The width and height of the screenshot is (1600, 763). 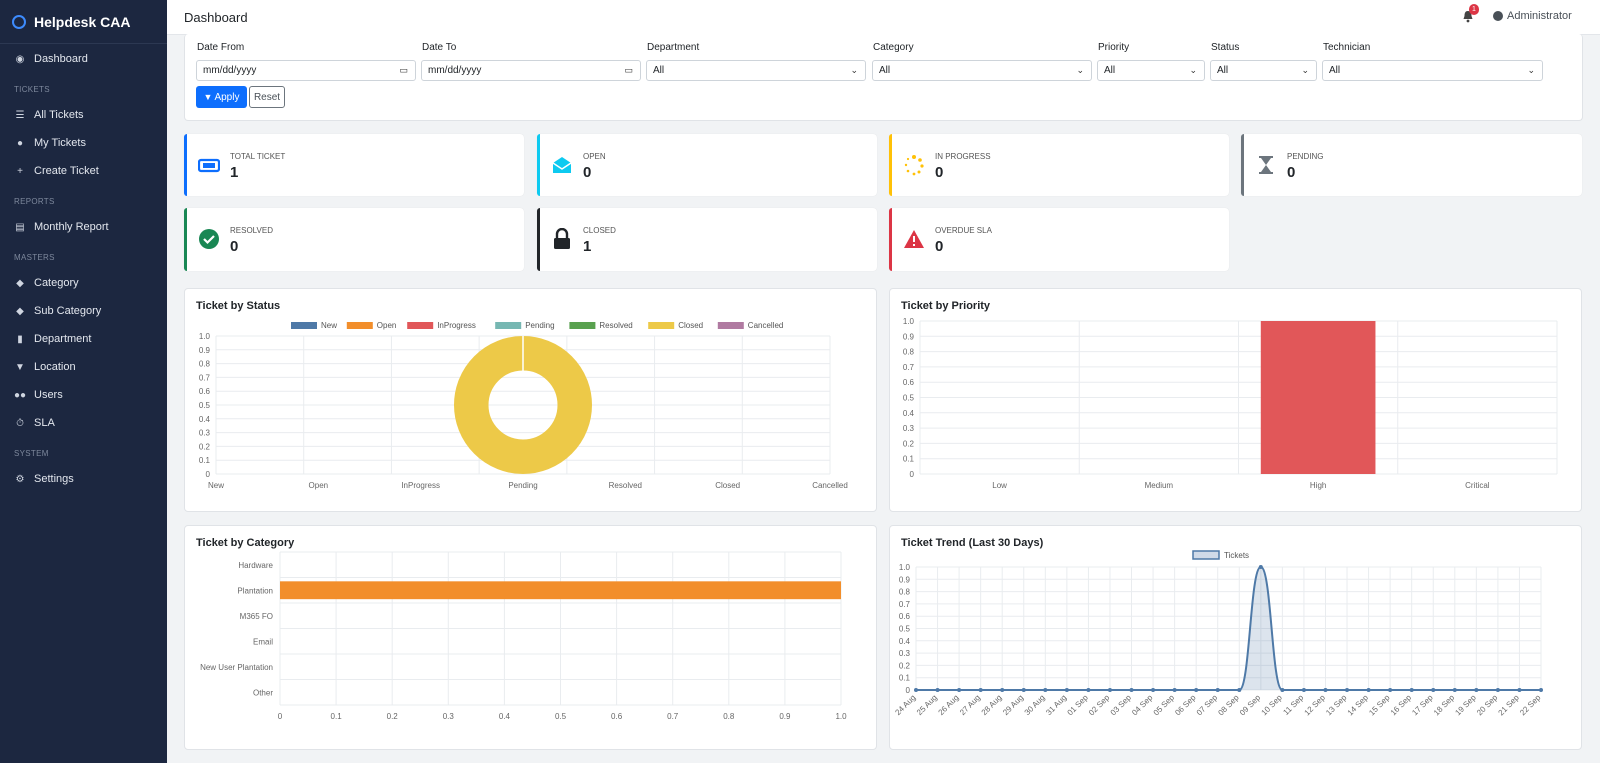 What do you see at coordinates (1293, 705) in the screenshot?
I see `trend-x-tick: 11 Sep` at bounding box center [1293, 705].